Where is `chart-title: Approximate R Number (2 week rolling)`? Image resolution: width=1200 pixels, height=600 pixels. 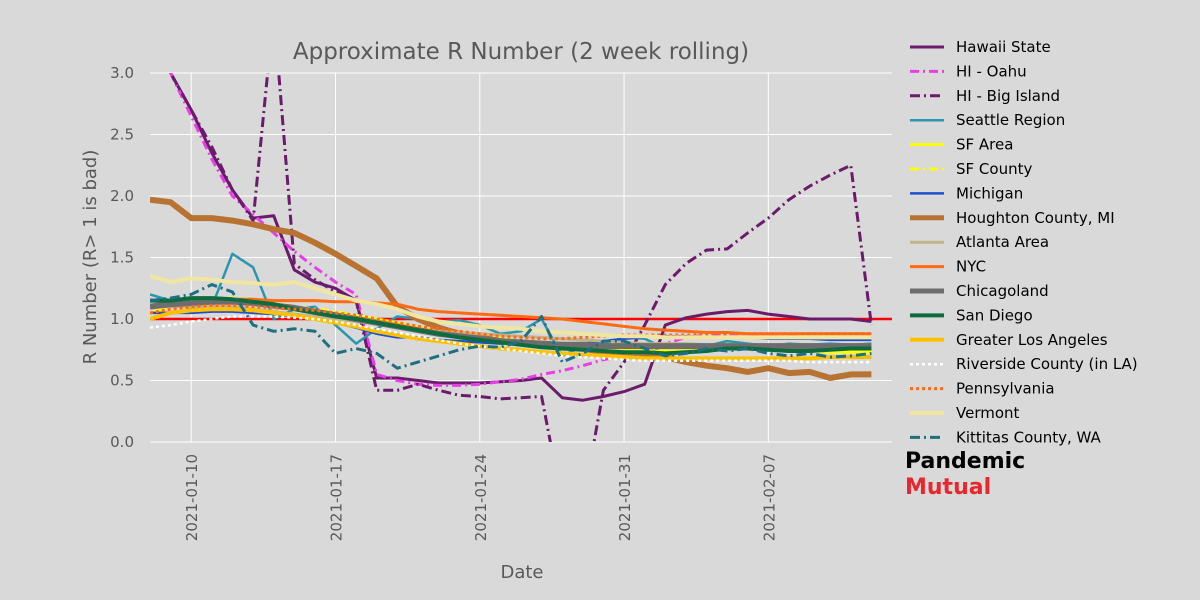
chart-title: Approximate R Number (2 week rolling) is located at coordinates (521, 52).